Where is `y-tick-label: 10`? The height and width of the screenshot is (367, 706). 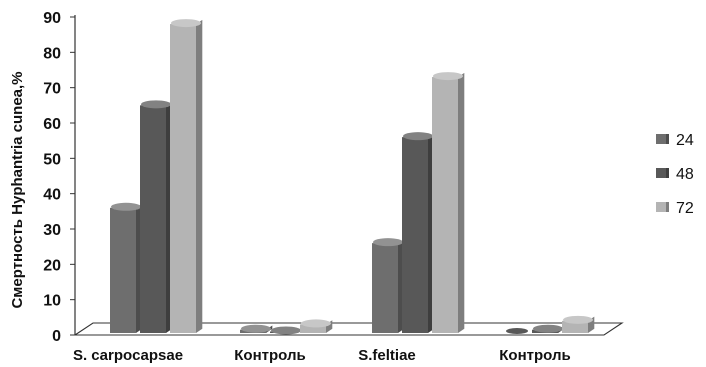
y-tick-label: 10 is located at coordinates (52, 301).